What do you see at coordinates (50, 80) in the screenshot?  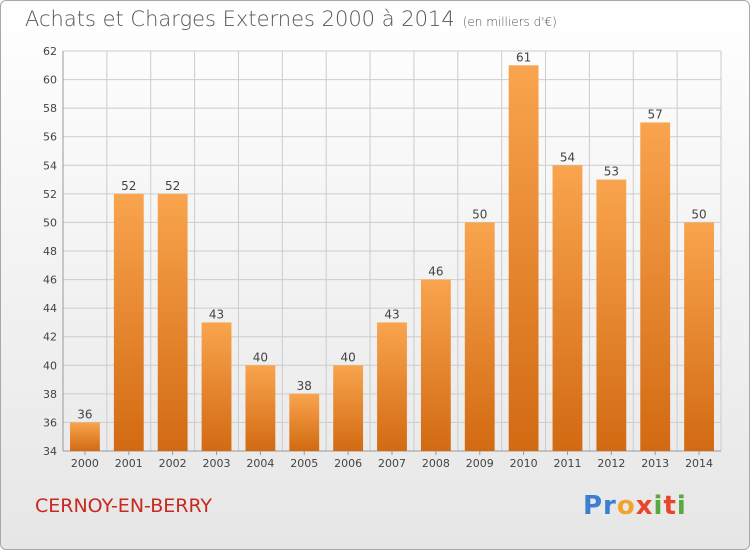 I see `y-tick-label: 60` at bounding box center [50, 80].